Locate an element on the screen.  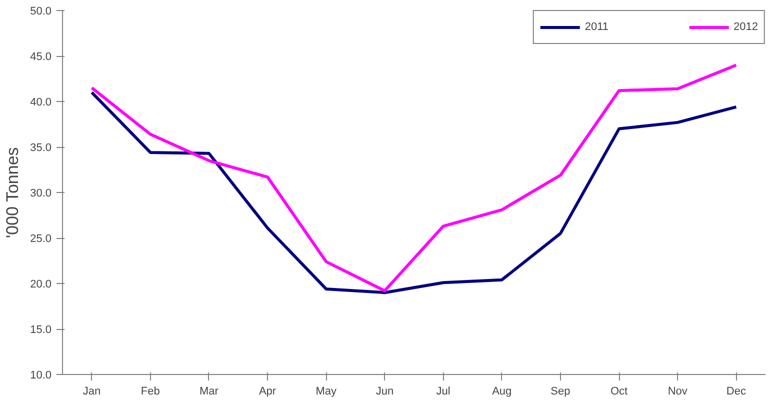
y-tick-label: 15.0 is located at coordinates (41, 330).